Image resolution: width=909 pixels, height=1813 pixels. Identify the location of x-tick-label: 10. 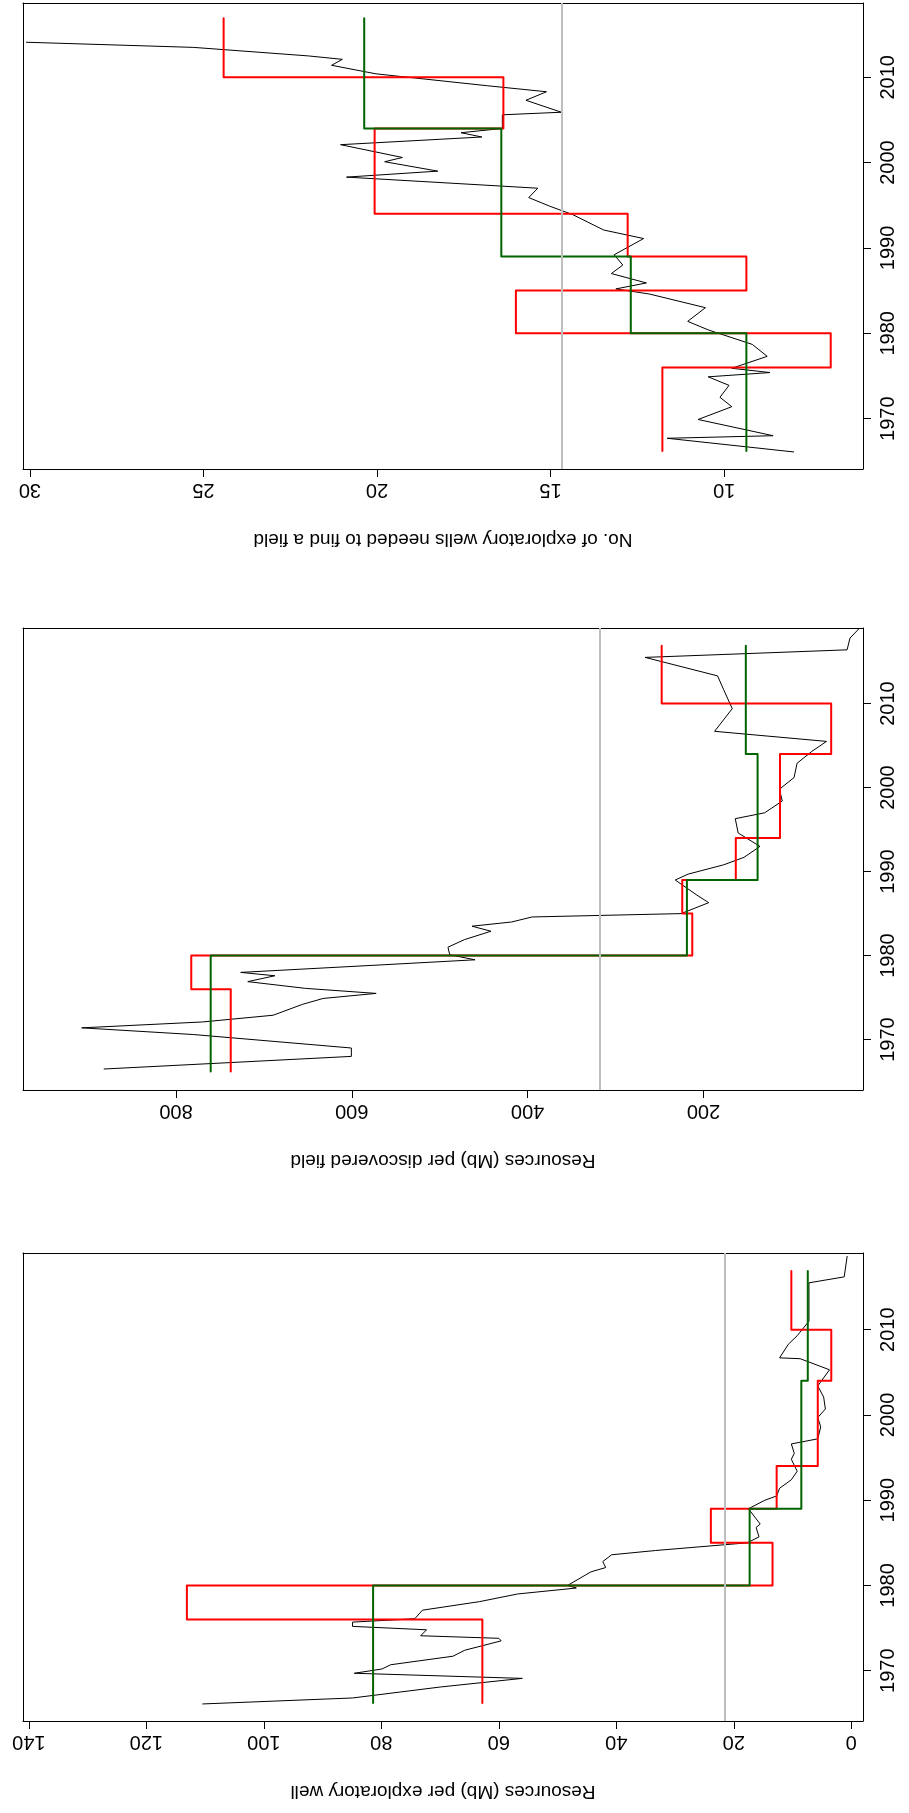
(724, 491).